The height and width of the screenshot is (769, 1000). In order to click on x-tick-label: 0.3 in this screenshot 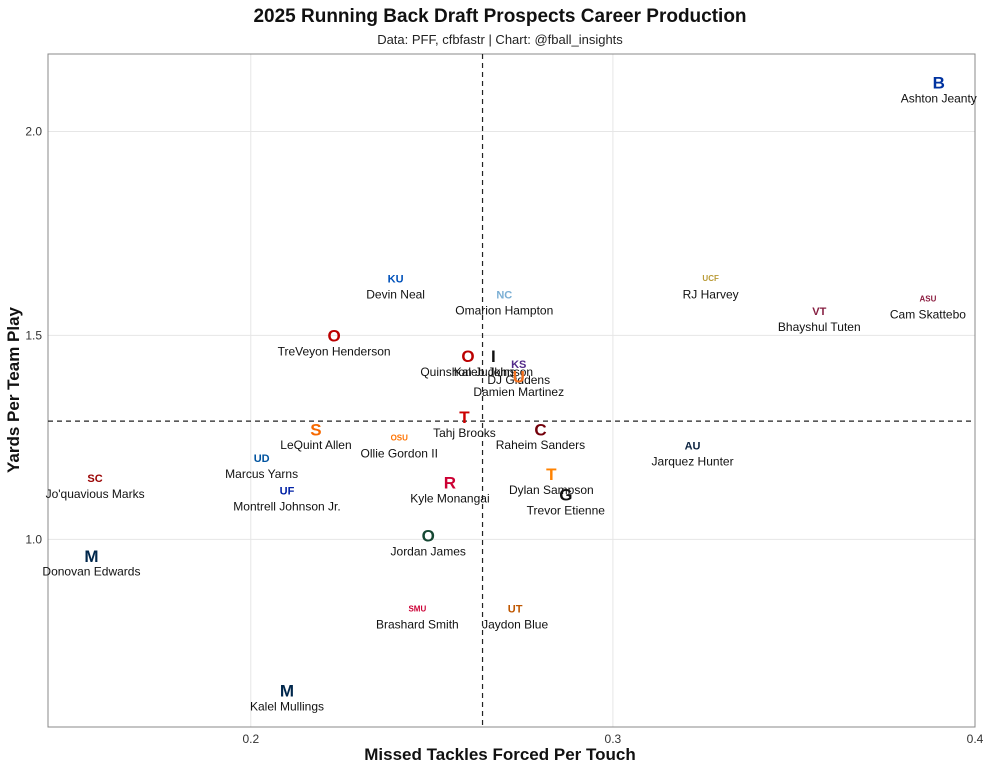, I will do `click(613, 739)`.